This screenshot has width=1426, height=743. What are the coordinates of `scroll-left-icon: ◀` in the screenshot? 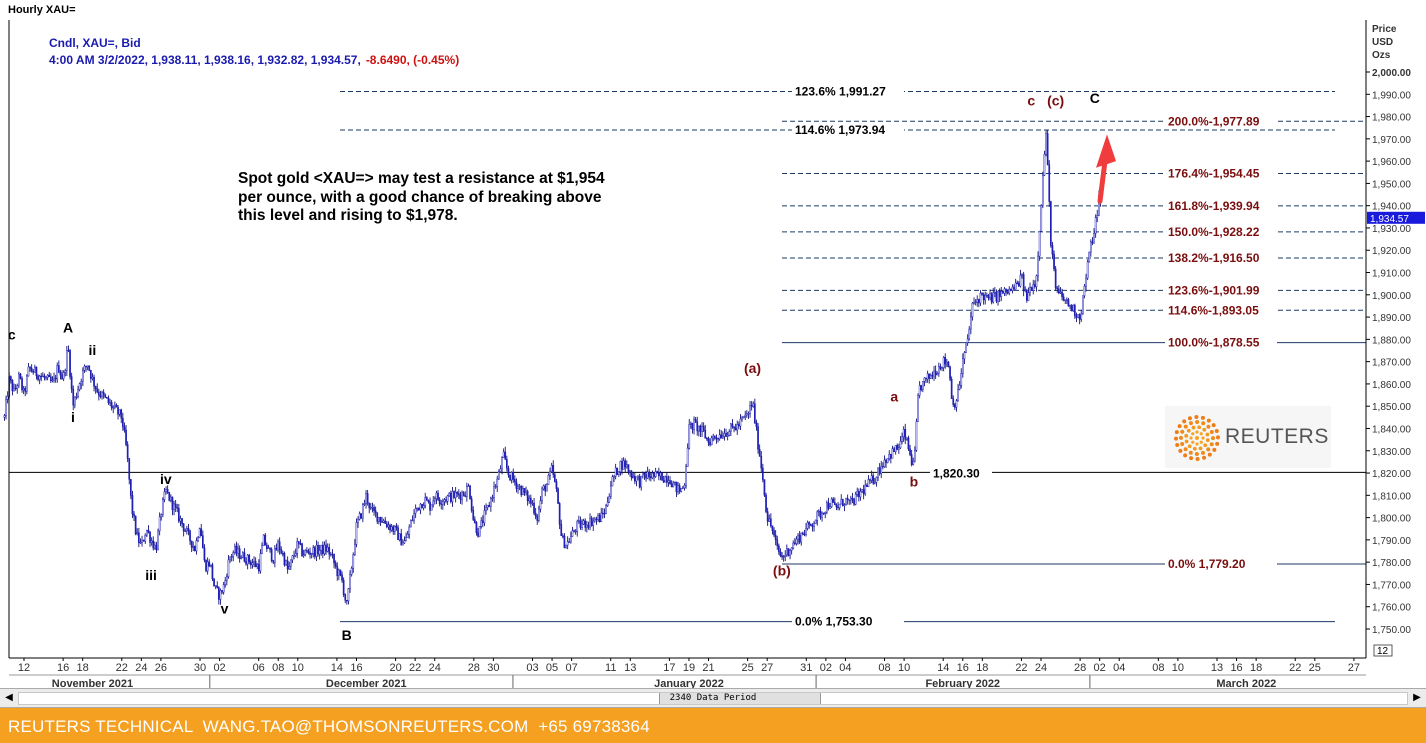 It's located at (9, 697).